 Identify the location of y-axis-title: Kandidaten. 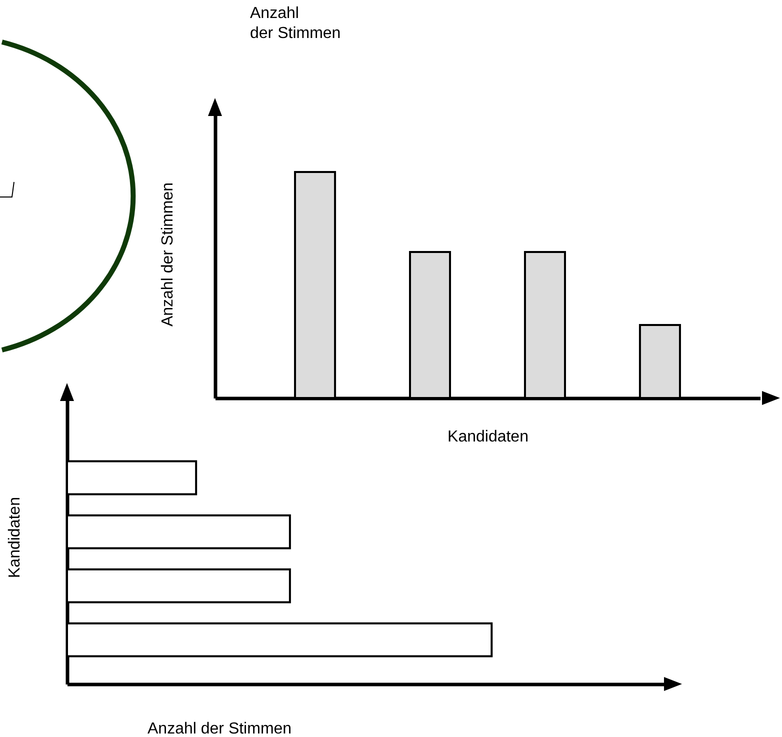
(15, 537).